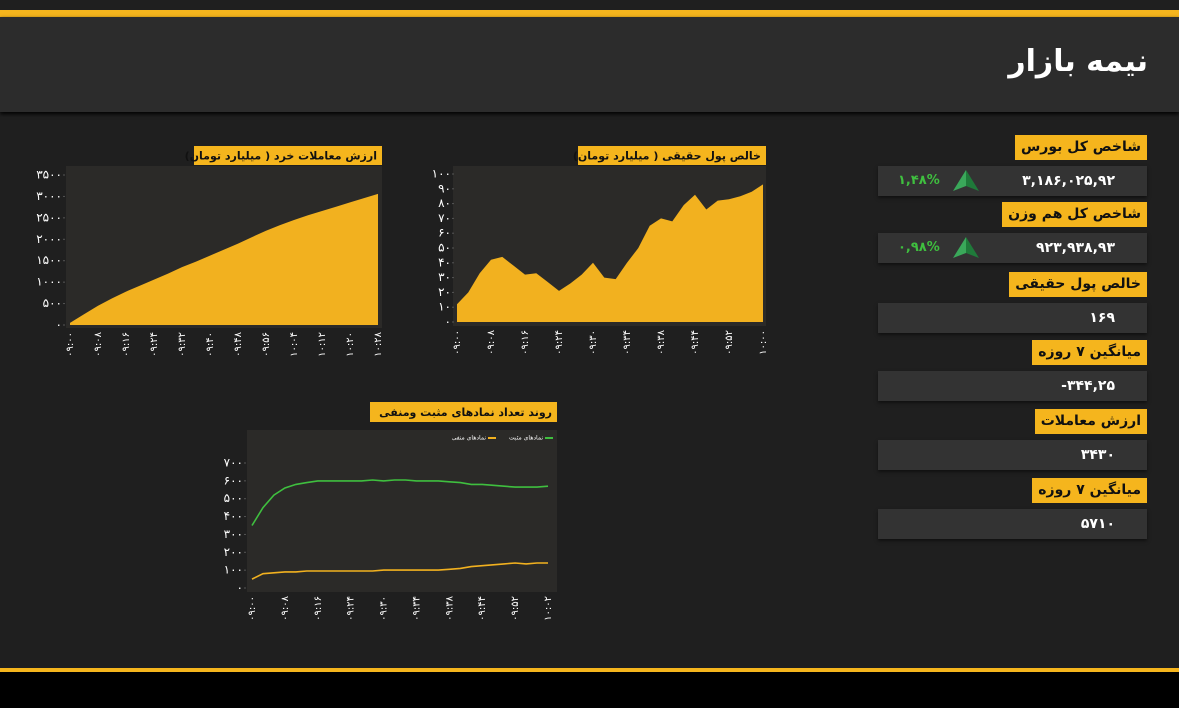 The height and width of the screenshot is (708, 1179). I want to click on y-tick-label: ۴۰۰, so click(233, 516).